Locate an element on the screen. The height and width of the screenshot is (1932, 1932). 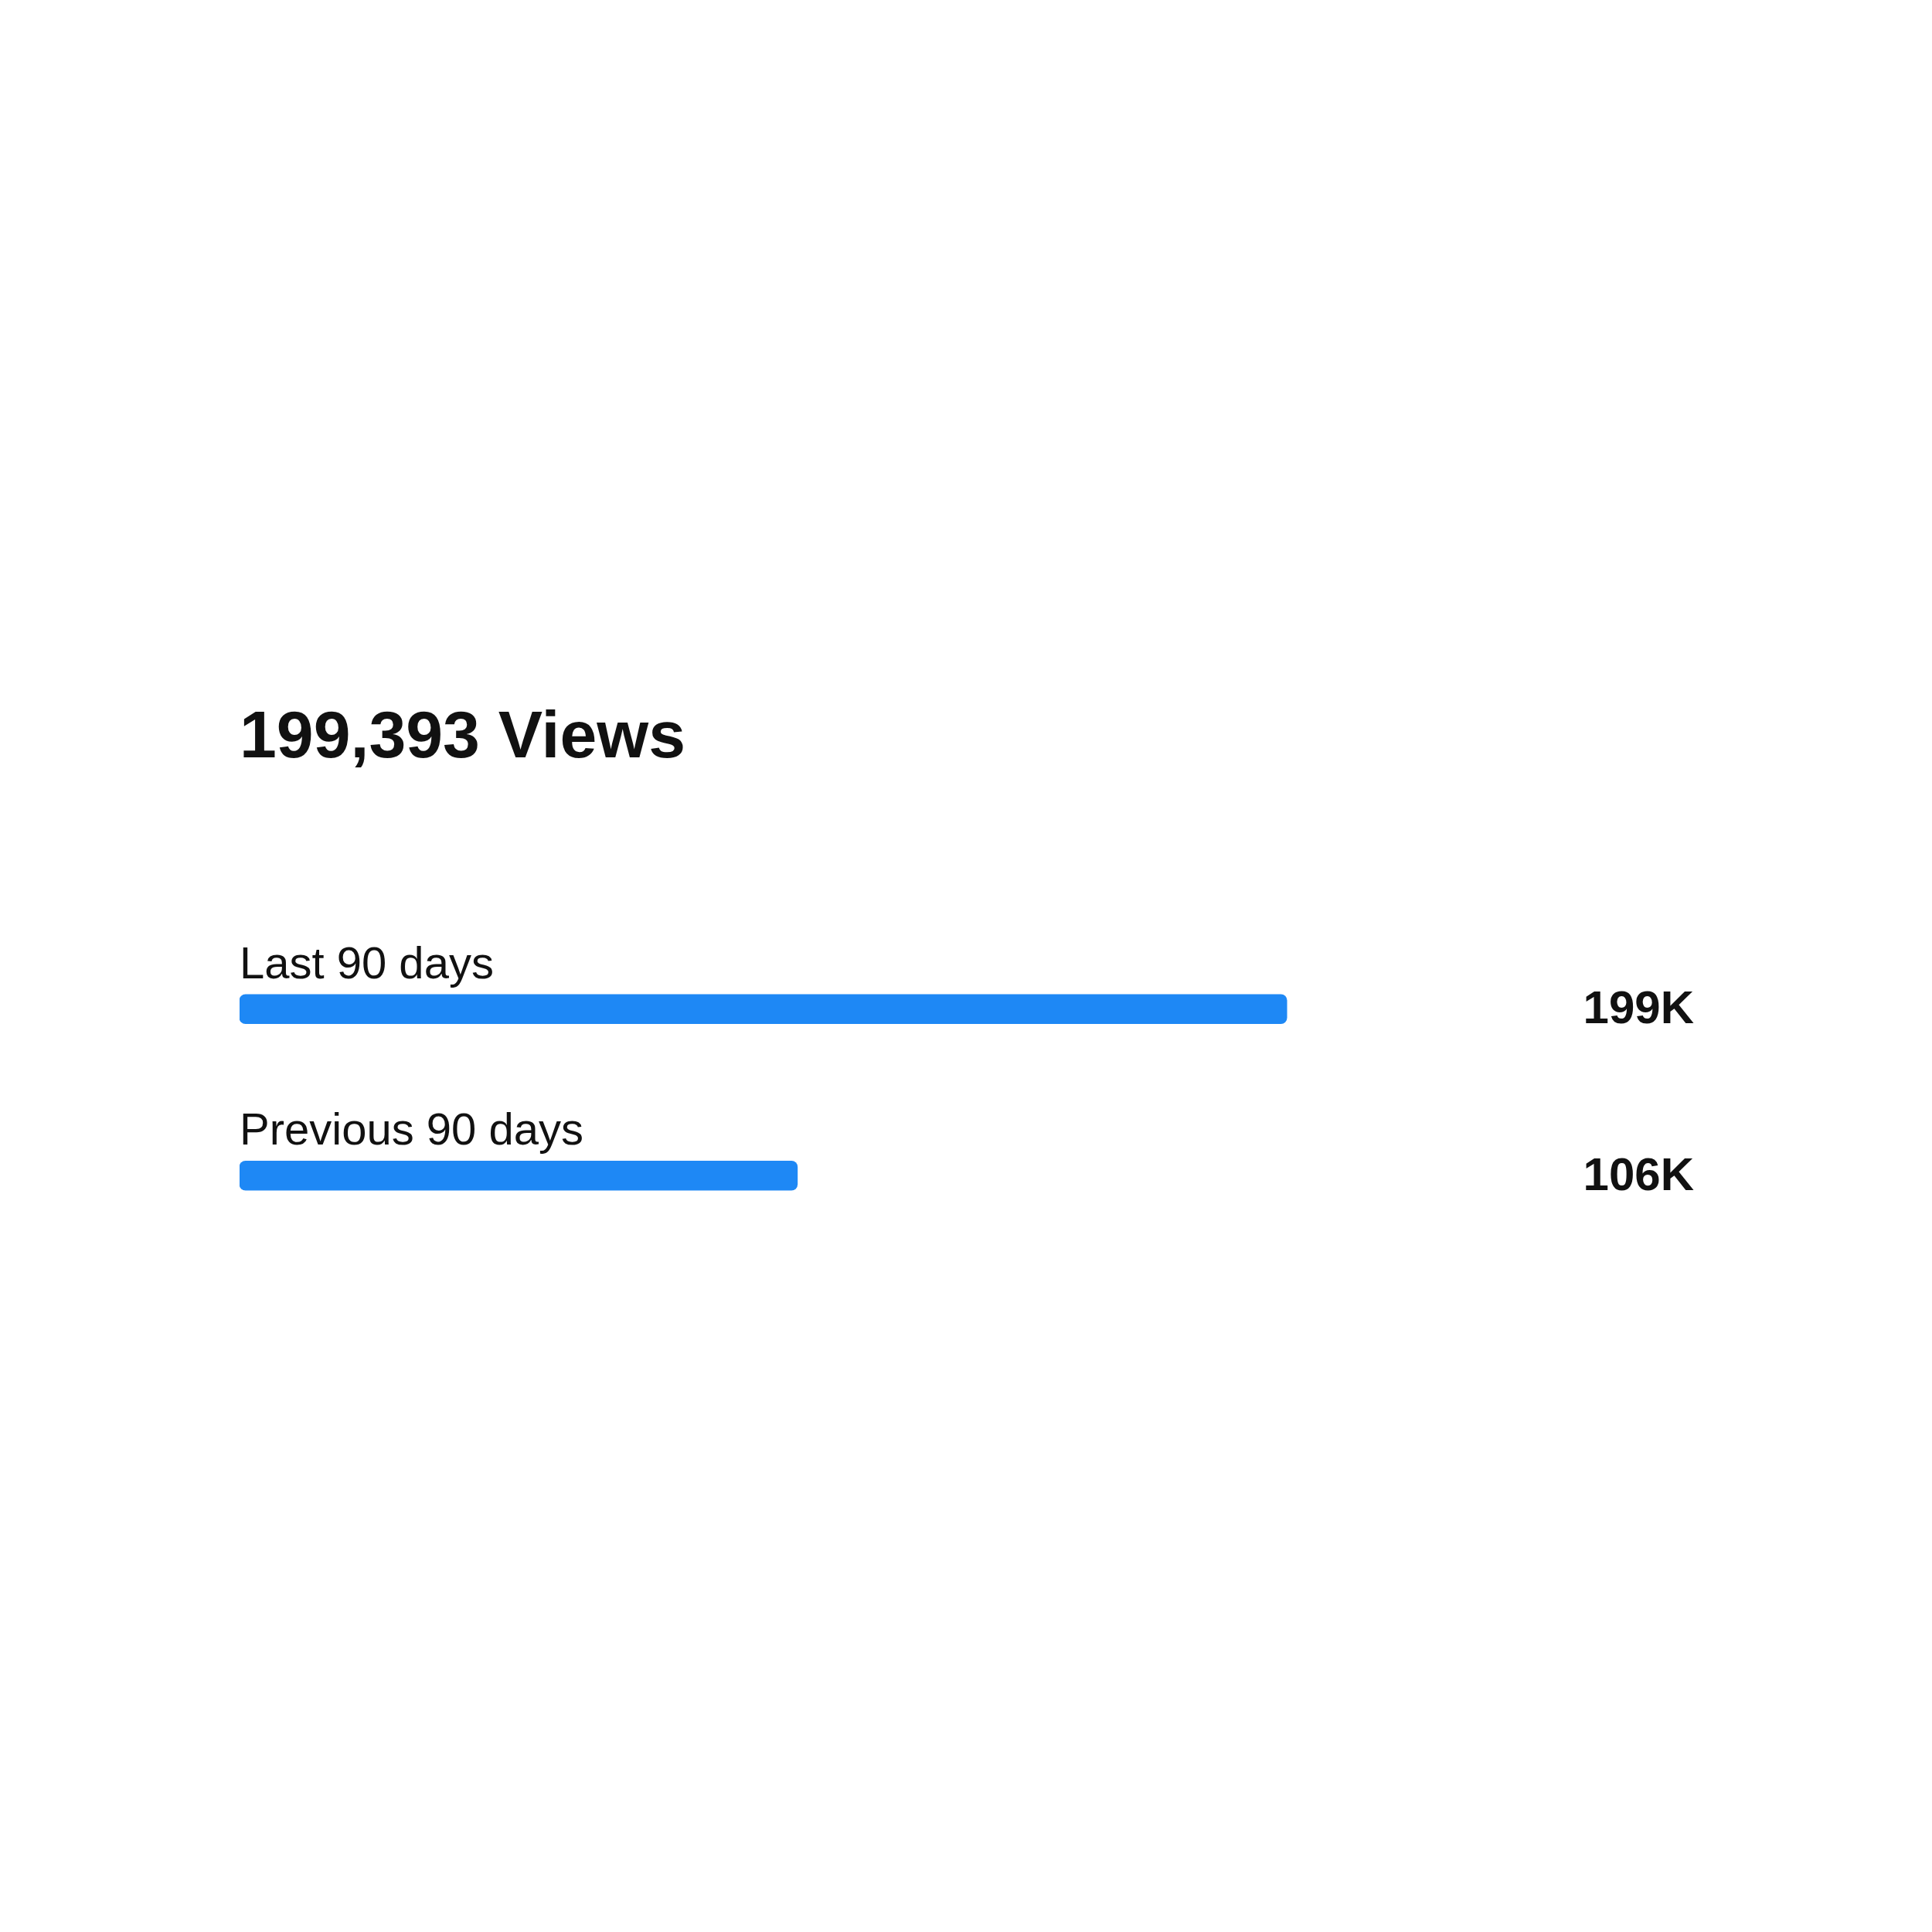
y-tick-label: Previous 90 days is located at coordinates (411, 1129).